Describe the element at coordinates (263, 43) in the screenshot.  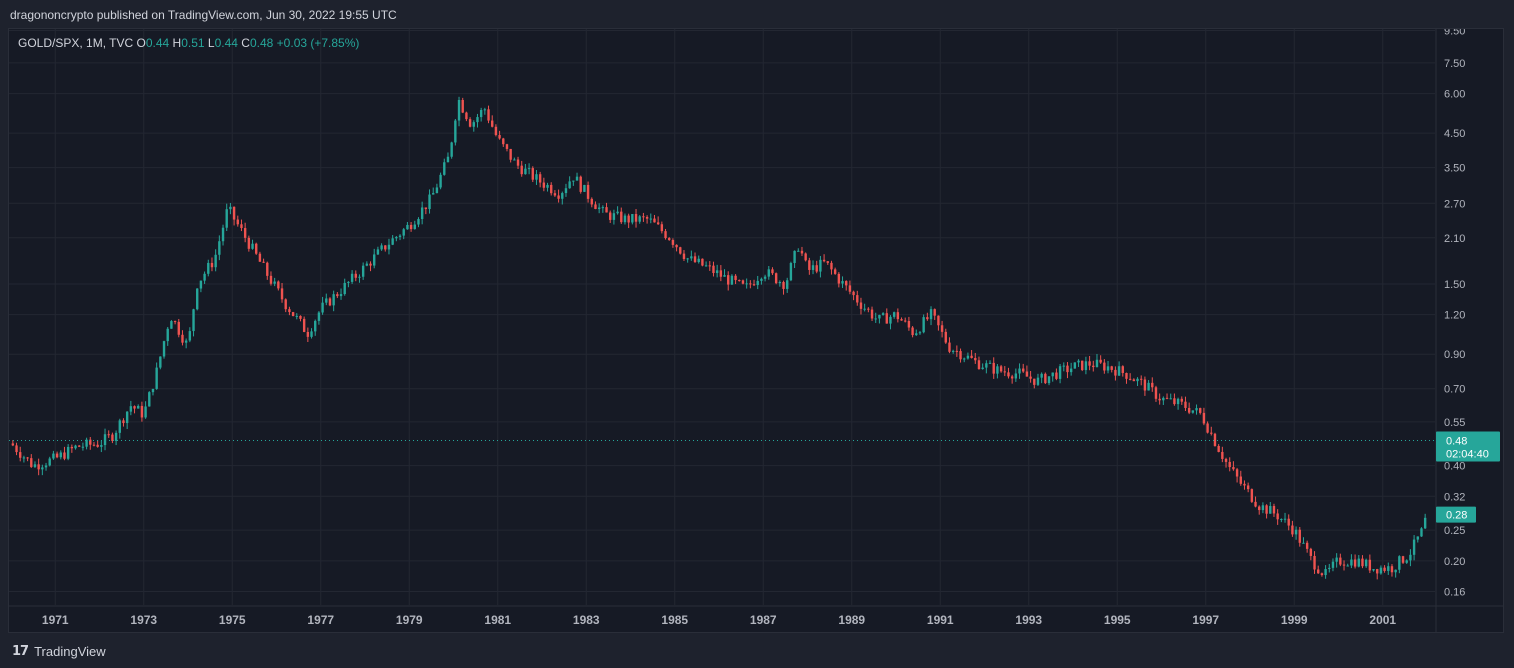
I see `legend-c-value: 0.48` at that location.